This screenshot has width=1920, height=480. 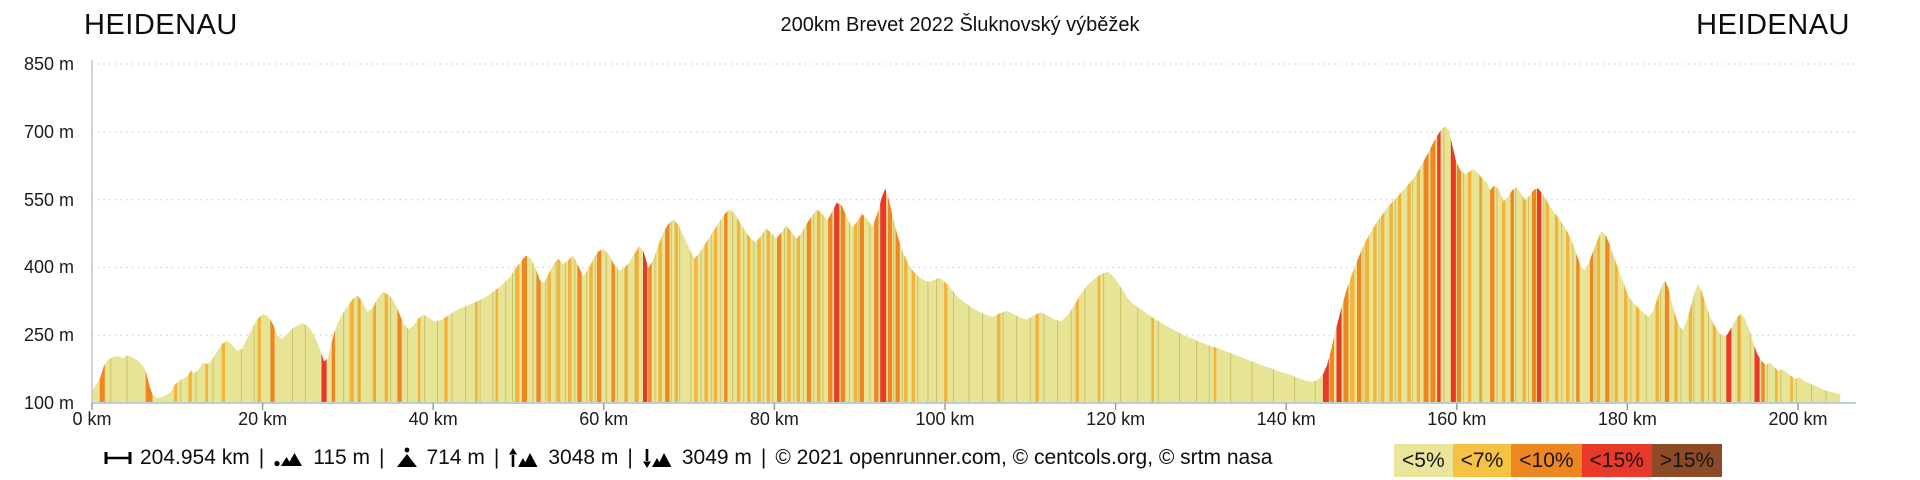 What do you see at coordinates (1482, 460) in the screenshot?
I see `legend-item: <7%` at bounding box center [1482, 460].